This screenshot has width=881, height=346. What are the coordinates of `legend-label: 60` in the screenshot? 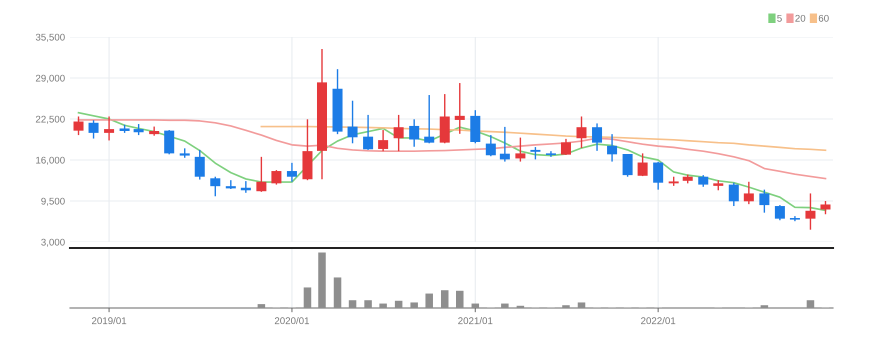 It's located at (823, 18).